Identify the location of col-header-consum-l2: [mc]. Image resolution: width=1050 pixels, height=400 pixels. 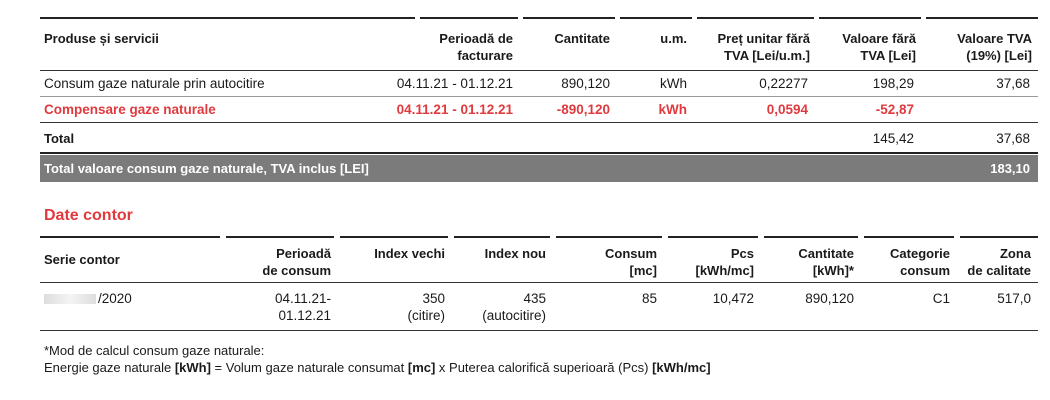
(643, 270).